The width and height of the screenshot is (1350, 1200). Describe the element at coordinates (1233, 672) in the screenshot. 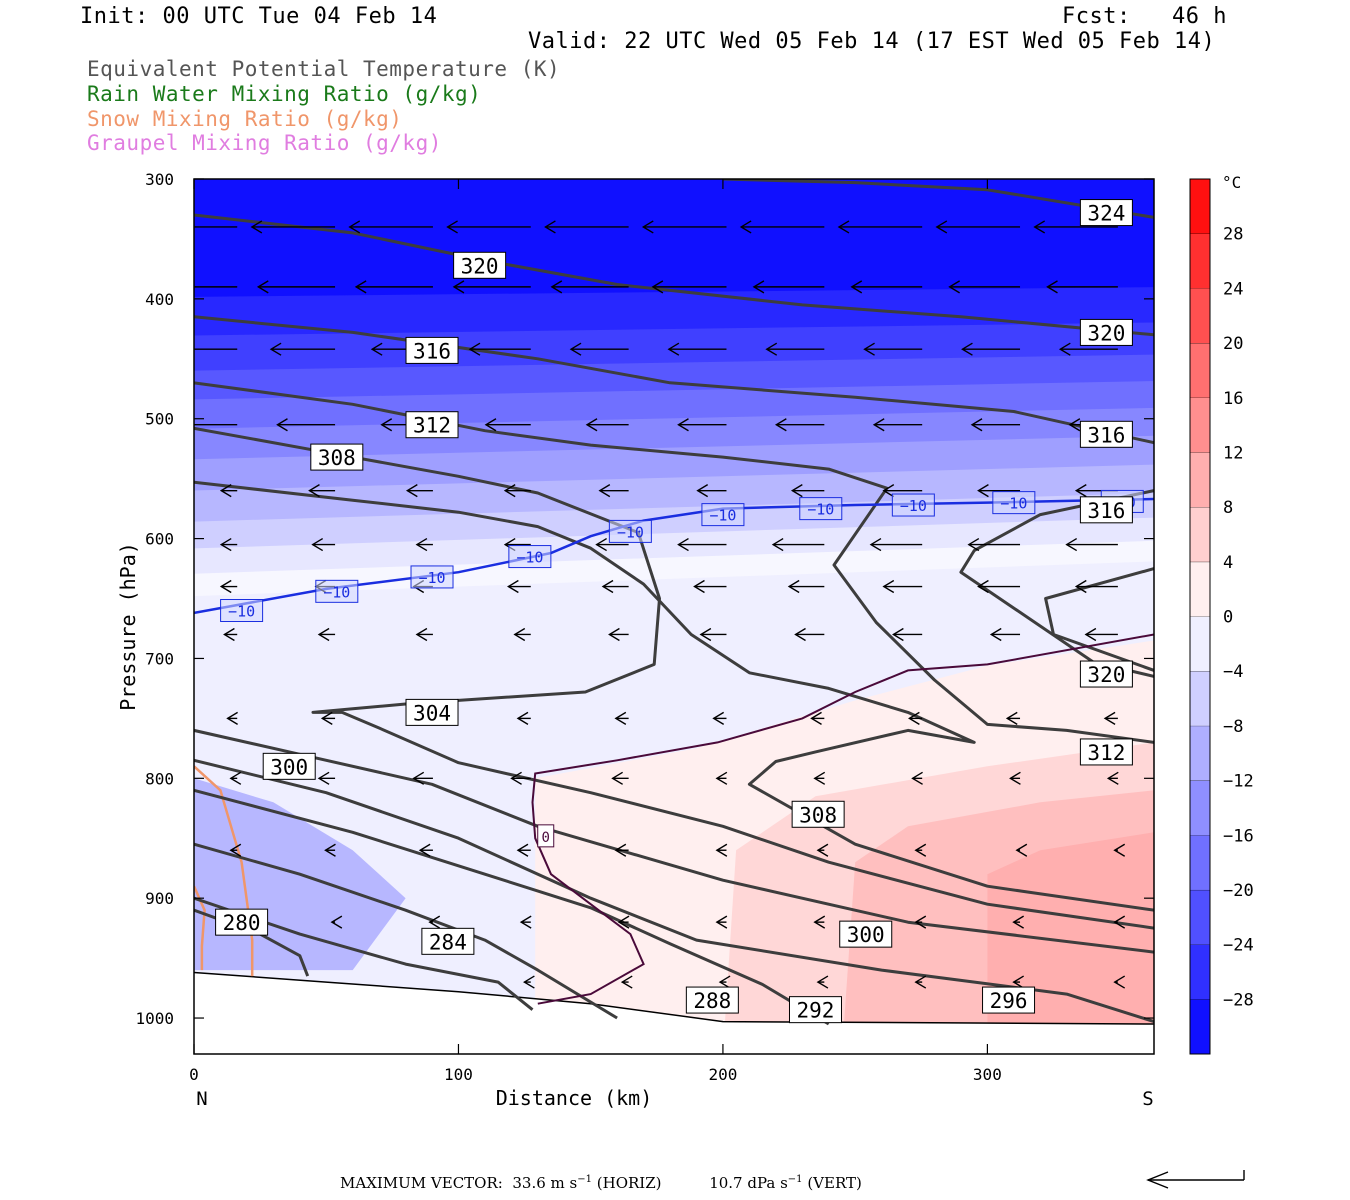

I see `colorbar-tick-label: −4` at that location.